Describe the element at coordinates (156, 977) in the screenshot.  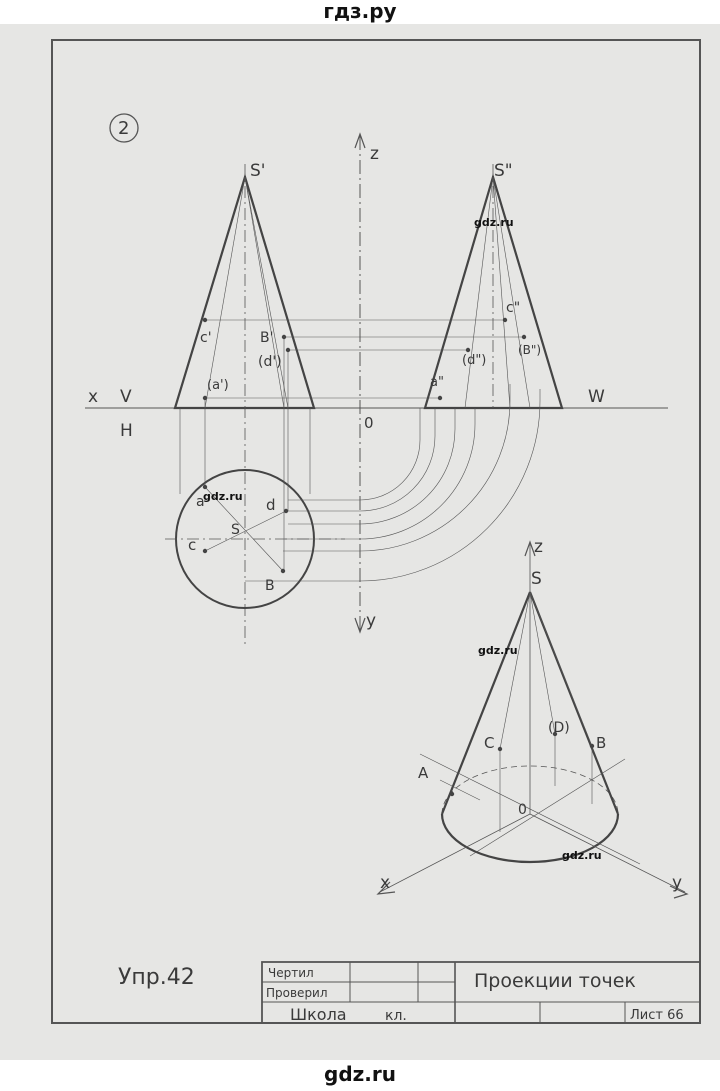
I see `exercise-number: Упр.42` at that location.